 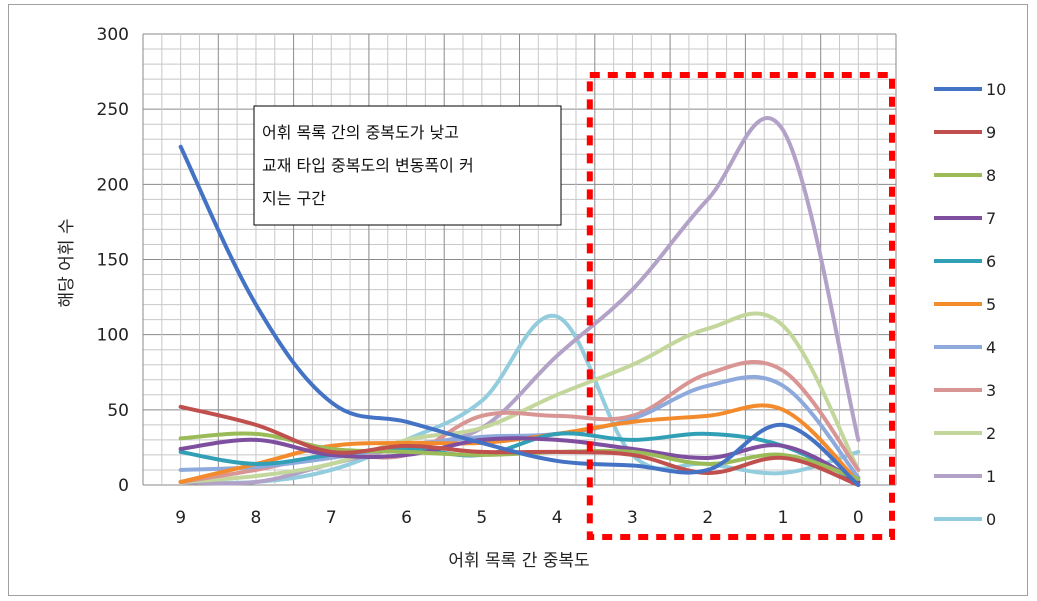 What do you see at coordinates (858, 518) in the screenshot?
I see `x-tick-label: 0` at bounding box center [858, 518].